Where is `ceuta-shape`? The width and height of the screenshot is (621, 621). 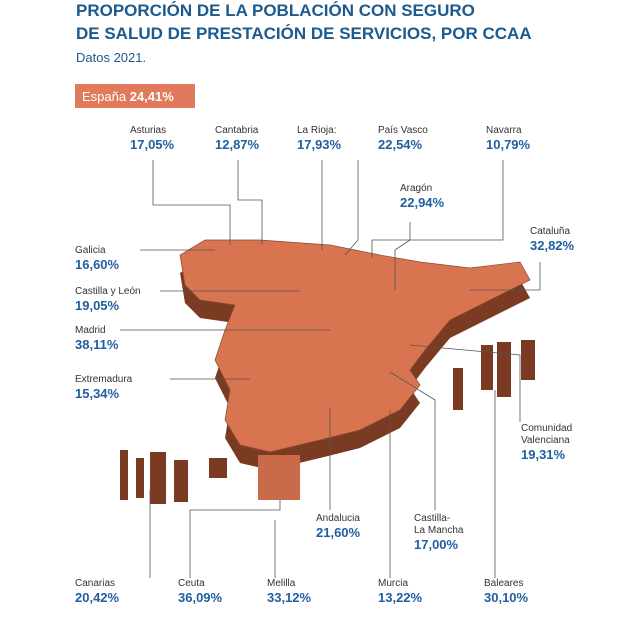 ceuta-shape is located at coordinates (279, 477).